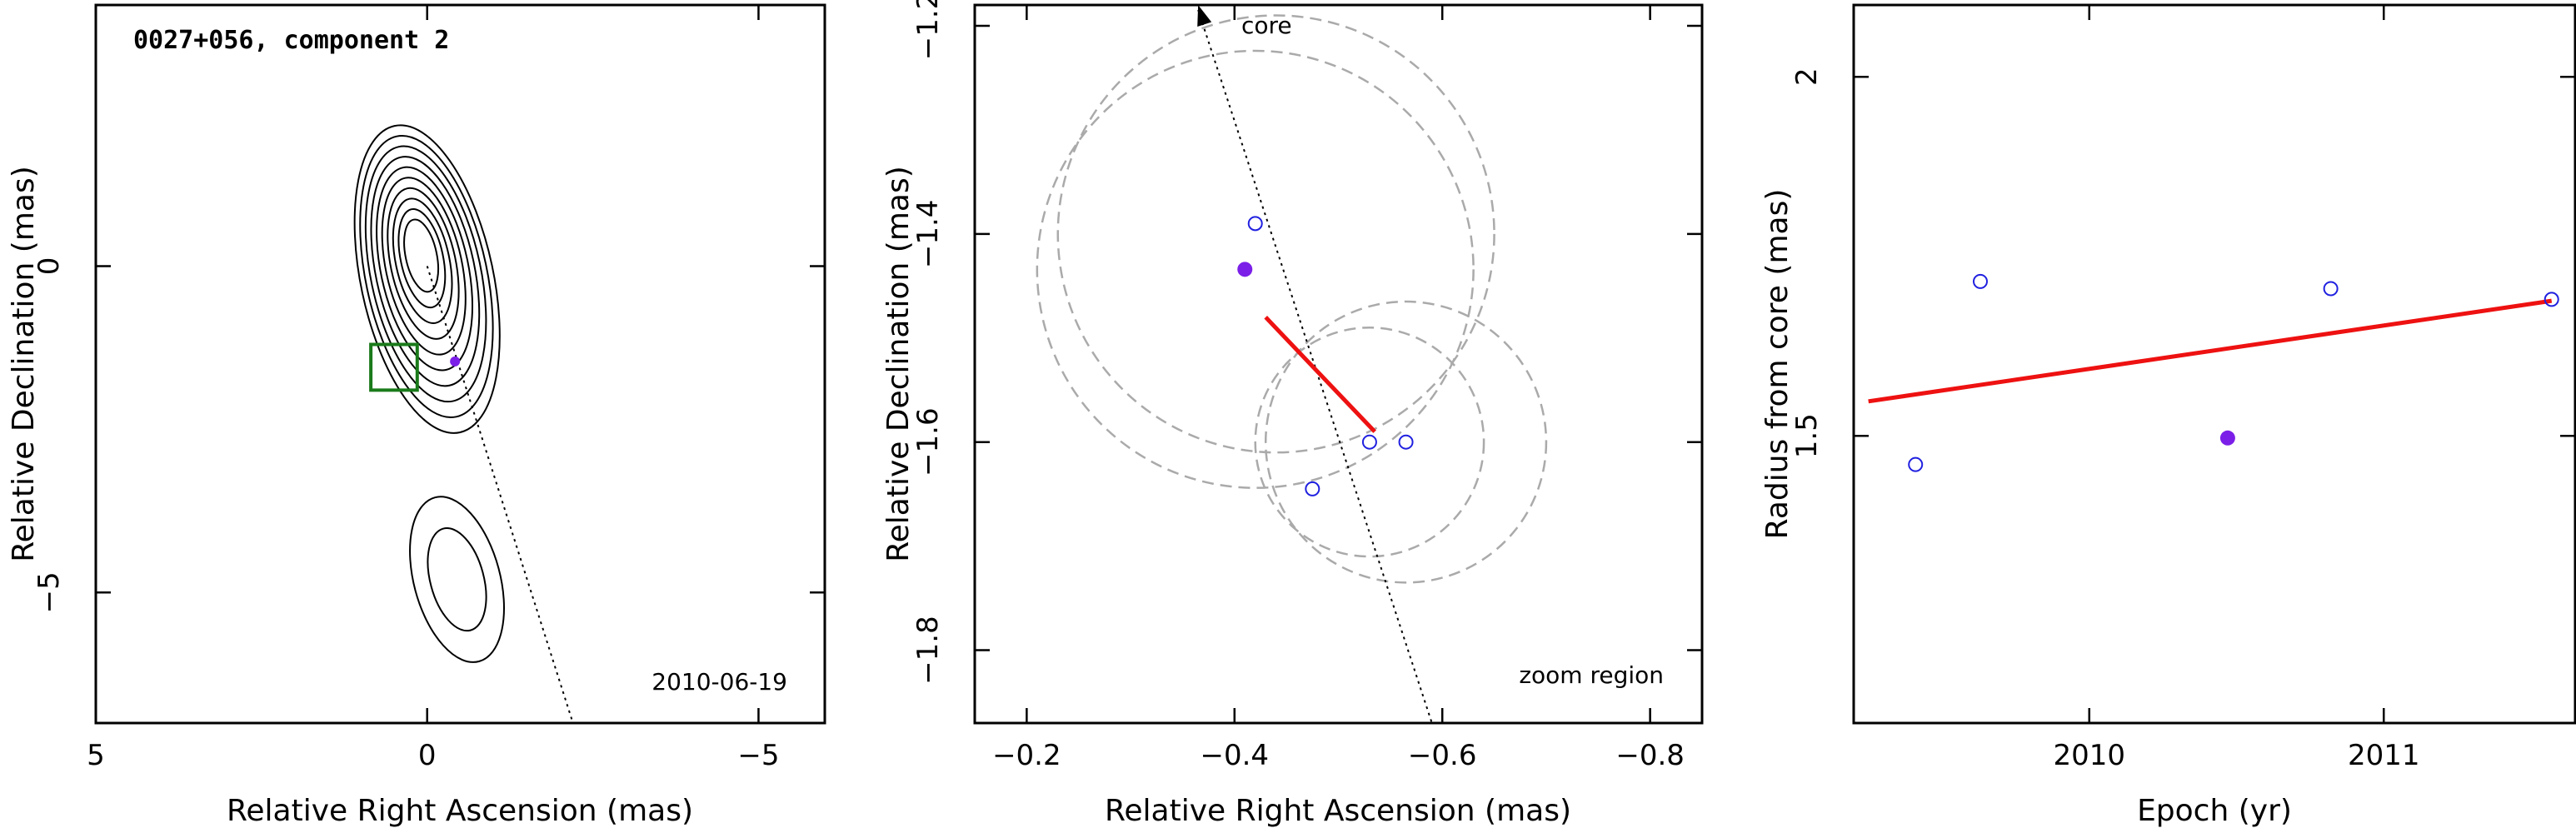 Image resolution: width=2576 pixels, height=833 pixels. Describe the element at coordinates (1266, 25) in the screenshot. I see `core-label: core` at that location.